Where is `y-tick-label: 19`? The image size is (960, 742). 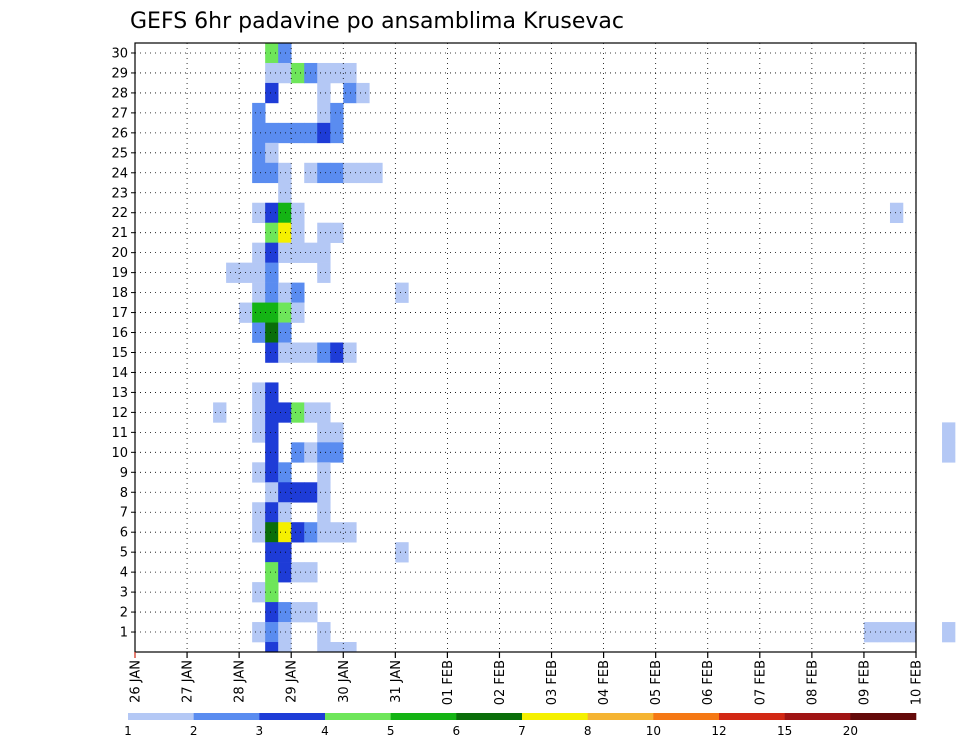 y-tick-label: 19 is located at coordinates (119, 273).